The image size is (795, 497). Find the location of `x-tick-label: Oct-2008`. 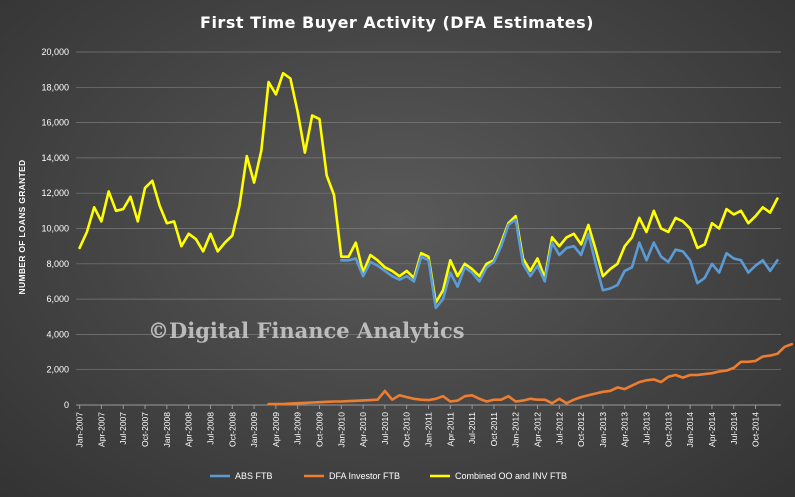

x-tick-label: Oct-2008 is located at coordinates (232, 429).